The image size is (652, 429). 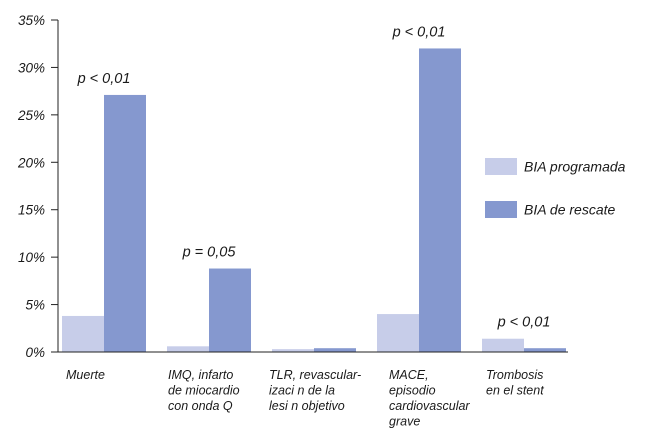 What do you see at coordinates (204, 391) in the screenshot?
I see `x-category-label: de miocardio` at bounding box center [204, 391].